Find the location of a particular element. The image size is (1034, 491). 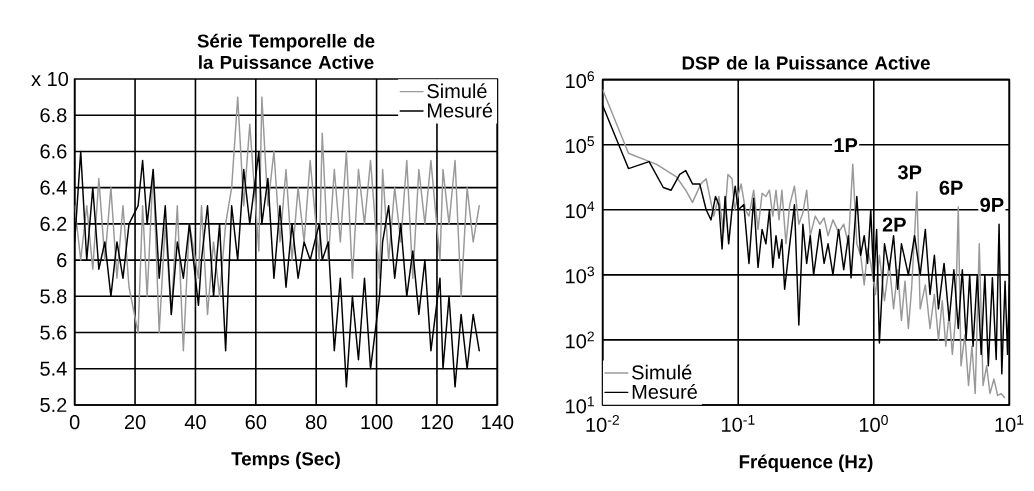

x-tick-label: 120 is located at coordinates (437, 422).